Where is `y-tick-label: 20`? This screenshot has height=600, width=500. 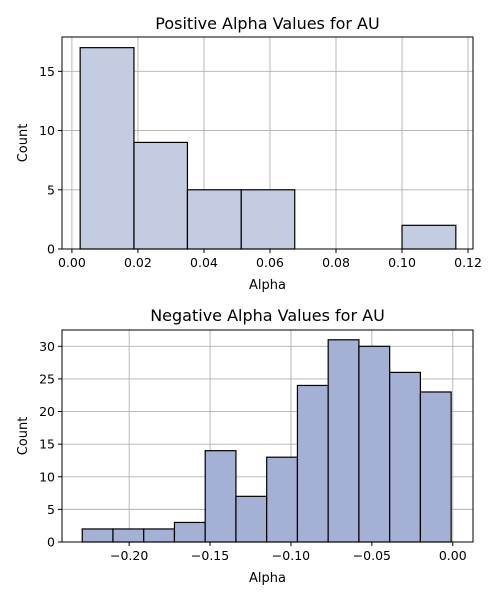
y-tick-label: 20 is located at coordinates (47, 411).